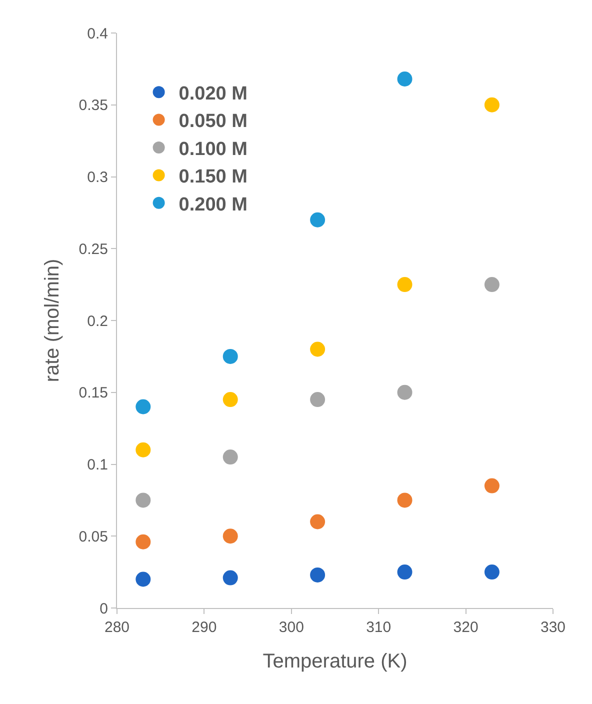  I want to click on y-tick-label: 0.25, so click(93, 249).